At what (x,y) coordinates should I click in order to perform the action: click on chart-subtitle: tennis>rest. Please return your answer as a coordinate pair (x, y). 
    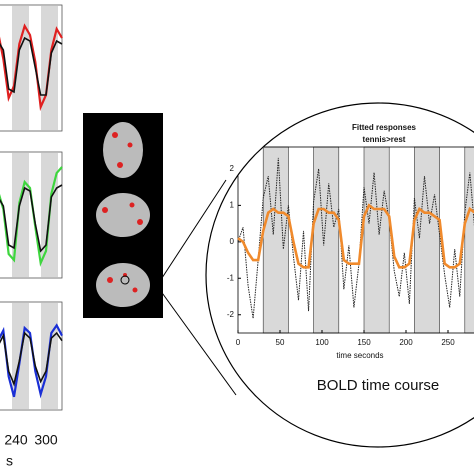
    Looking at the image, I should click on (384, 139).